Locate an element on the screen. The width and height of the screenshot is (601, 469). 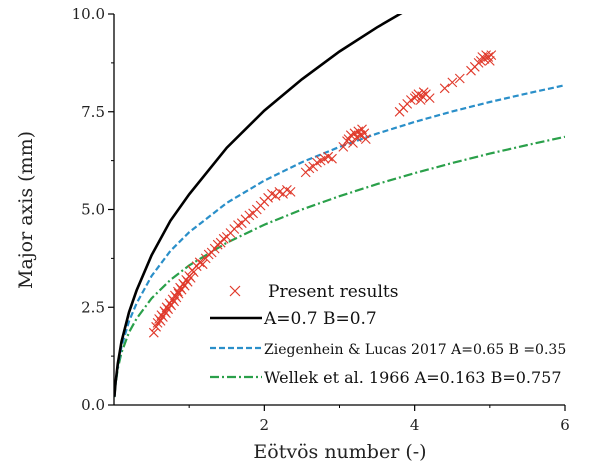
legend-entry: Ziegenhein & Lucas 2017 A=0.65 B =0.35 is located at coordinates (388, 350).